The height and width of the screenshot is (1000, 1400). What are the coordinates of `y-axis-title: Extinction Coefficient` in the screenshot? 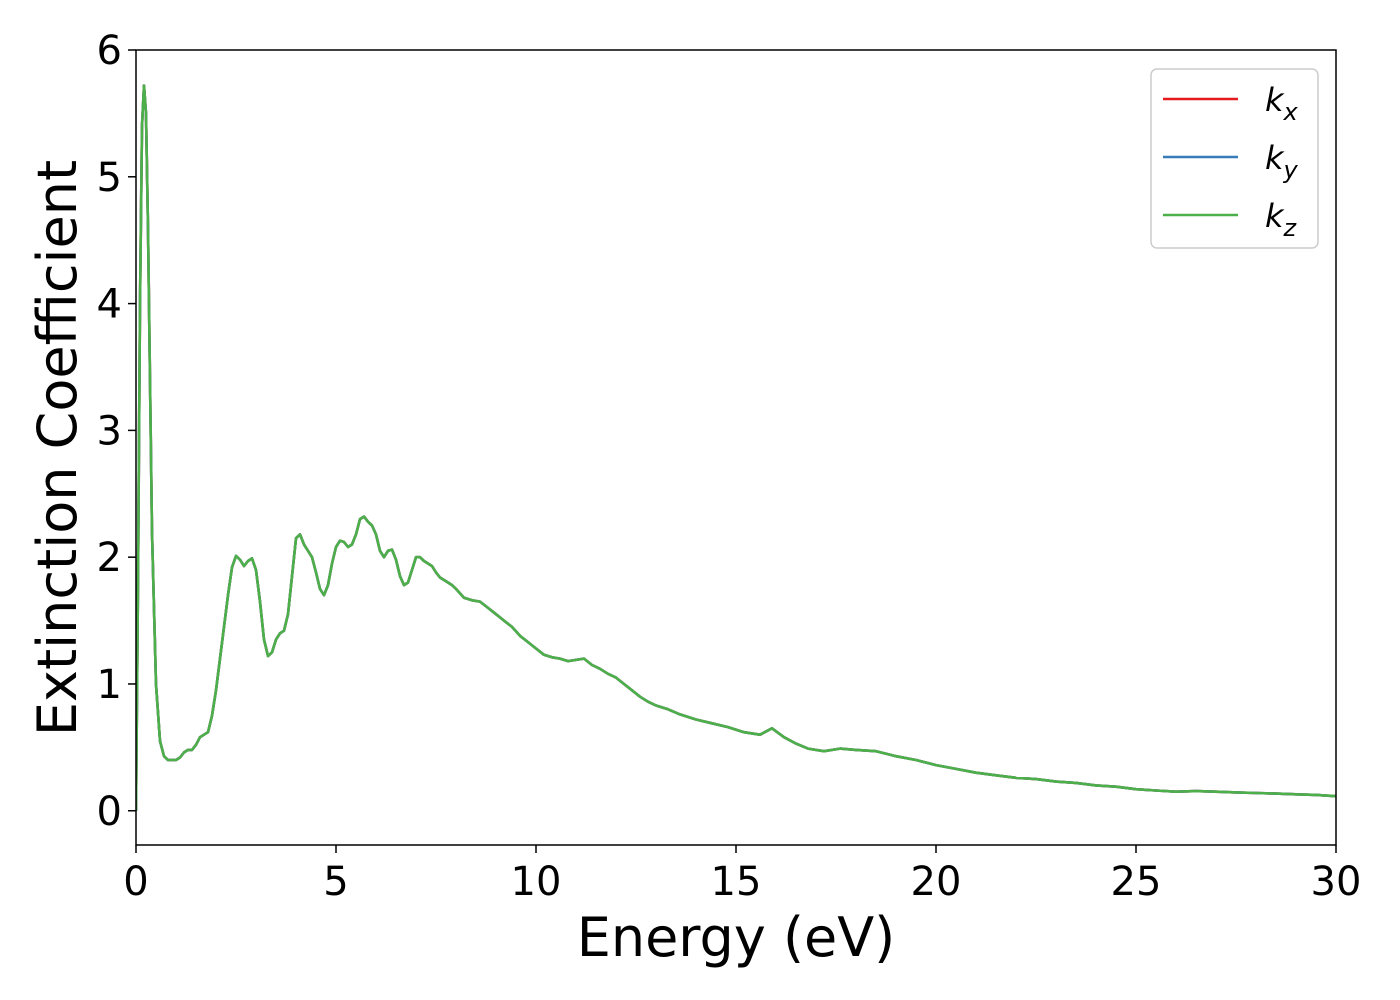 It's located at (57, 448).